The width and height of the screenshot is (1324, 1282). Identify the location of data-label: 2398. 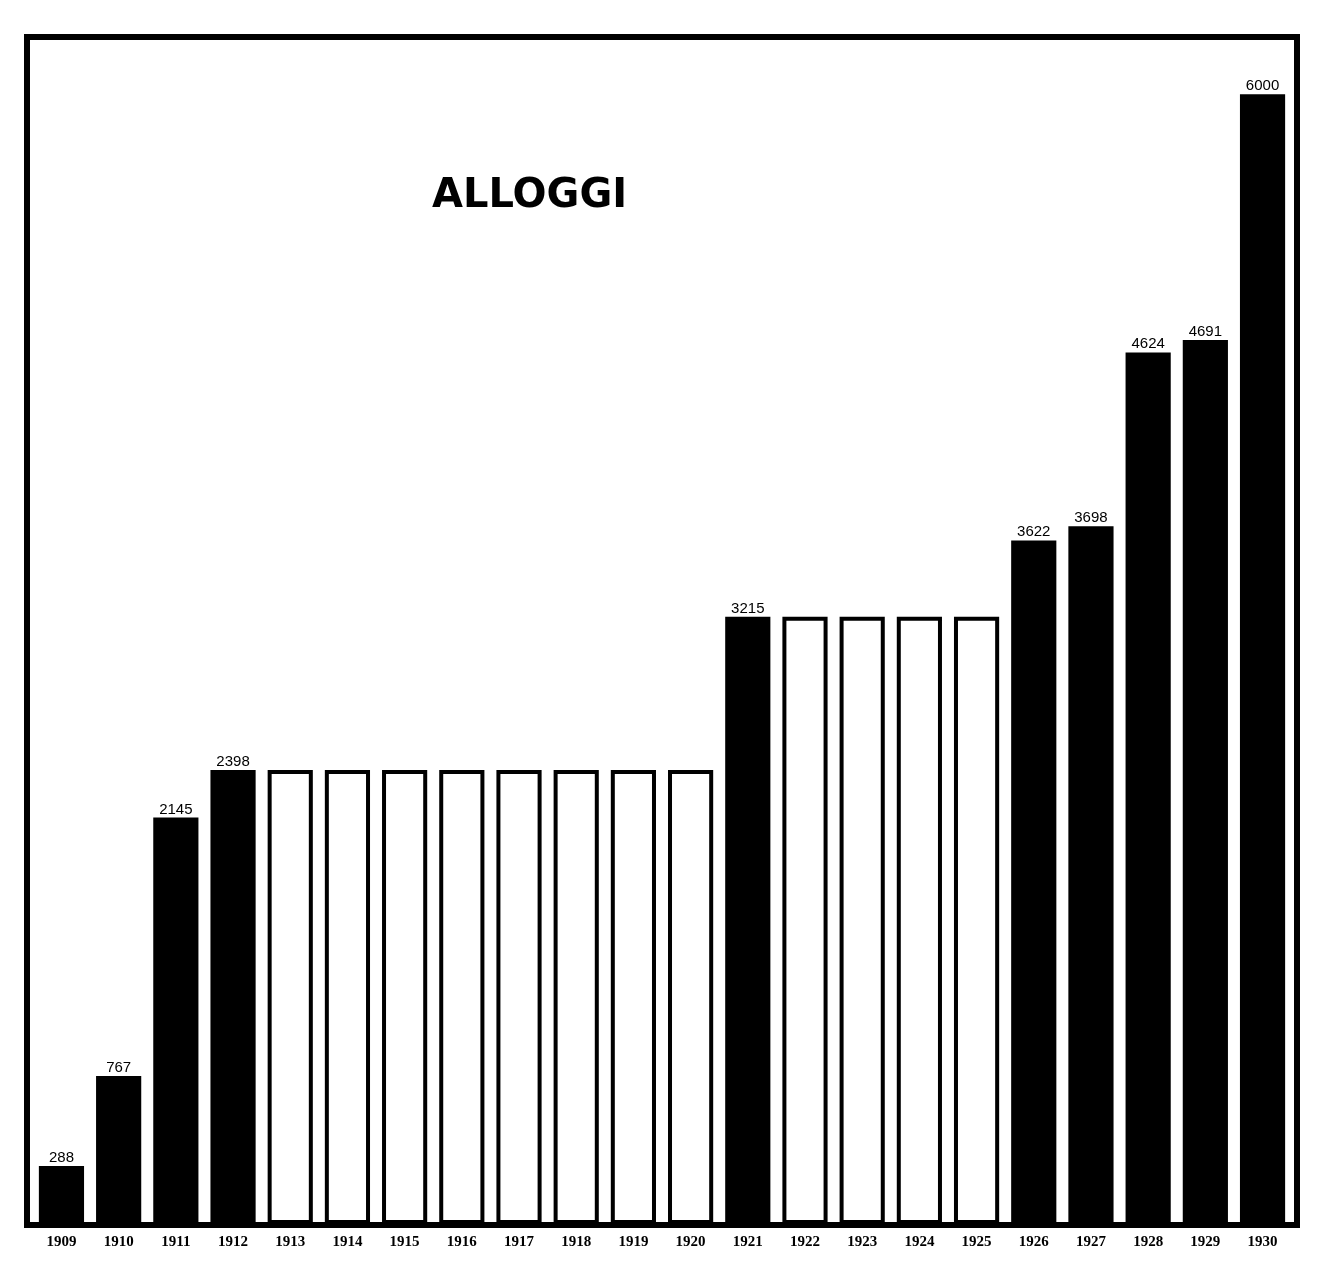
(233, 761).